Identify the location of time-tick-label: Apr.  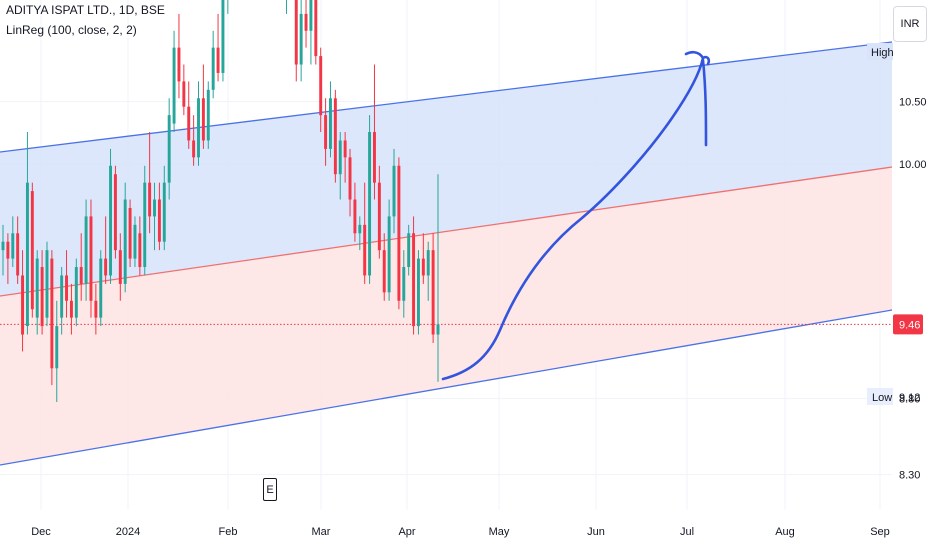
(406, 532).